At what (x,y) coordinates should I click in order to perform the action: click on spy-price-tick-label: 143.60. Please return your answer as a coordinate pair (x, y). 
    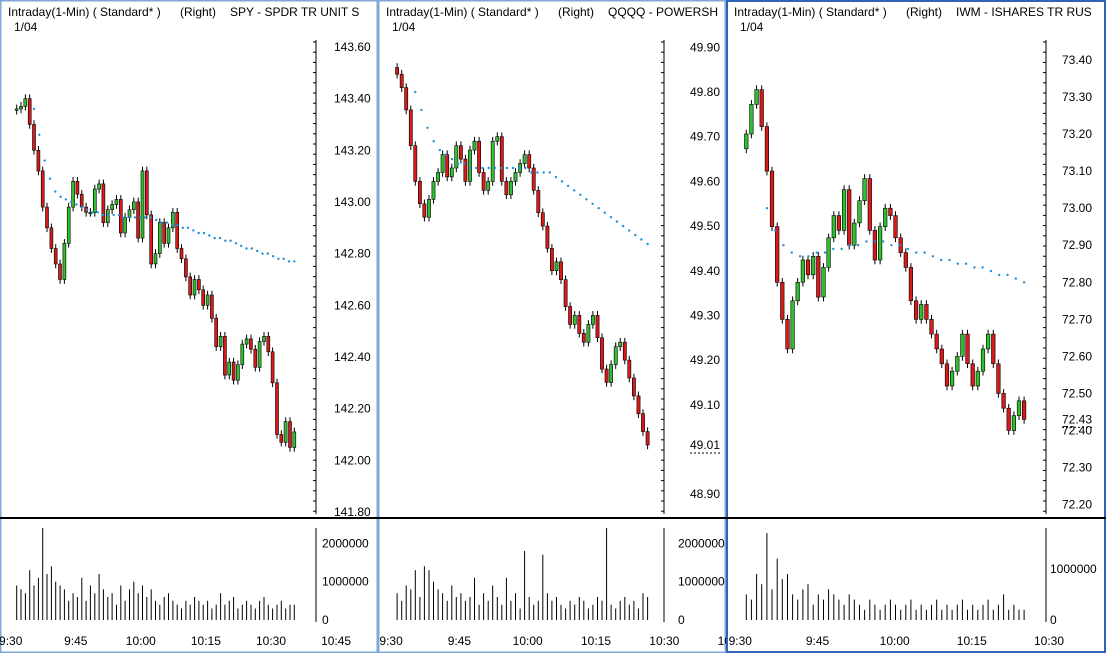
    Looking at the image, I should click on (352, 47).